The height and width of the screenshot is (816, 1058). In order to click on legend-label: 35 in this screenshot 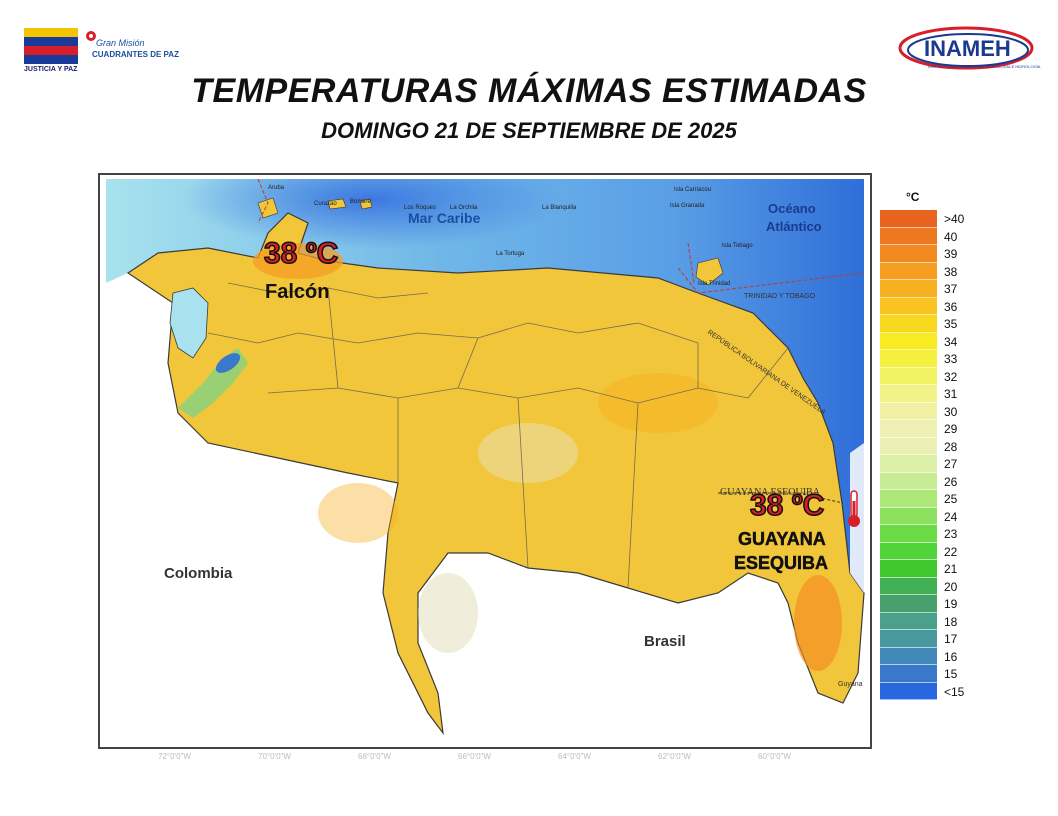, I will do `click(951, 324)`.